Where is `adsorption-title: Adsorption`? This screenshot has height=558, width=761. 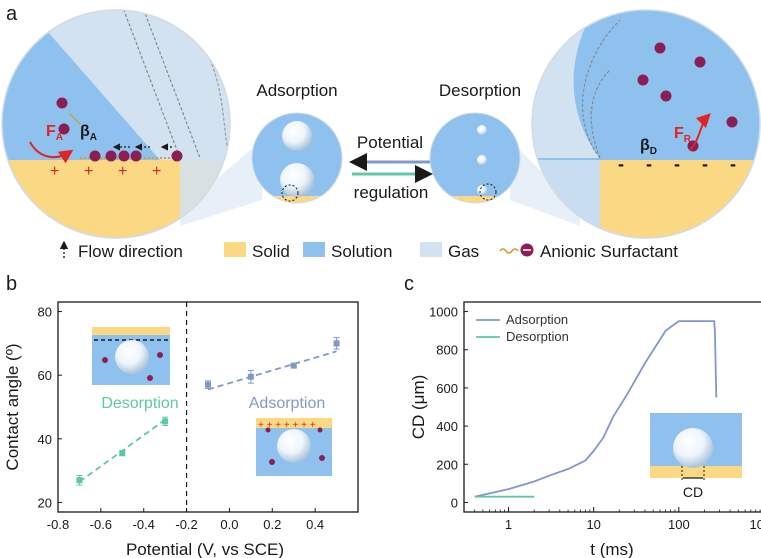
adsorption-title: Adsorption is located at coordinates (296, 90).